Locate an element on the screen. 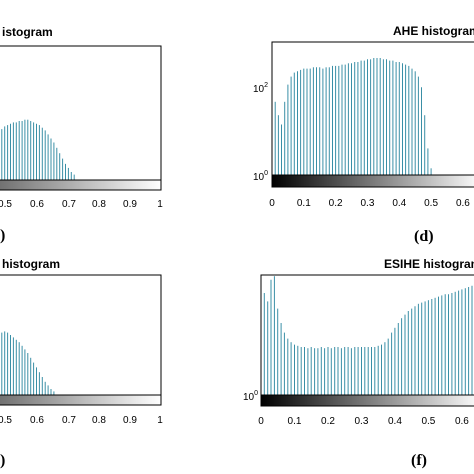  panel-label: (d) is located at coordinates (424, 236).